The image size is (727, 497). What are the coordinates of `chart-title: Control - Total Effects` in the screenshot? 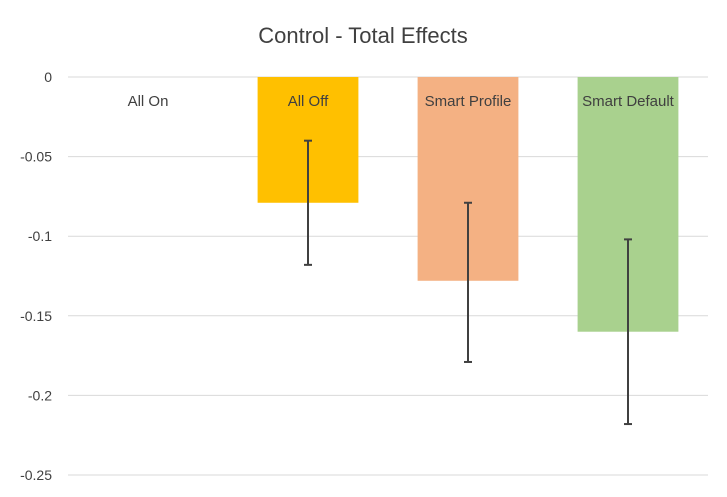 It's located at (363, 35).